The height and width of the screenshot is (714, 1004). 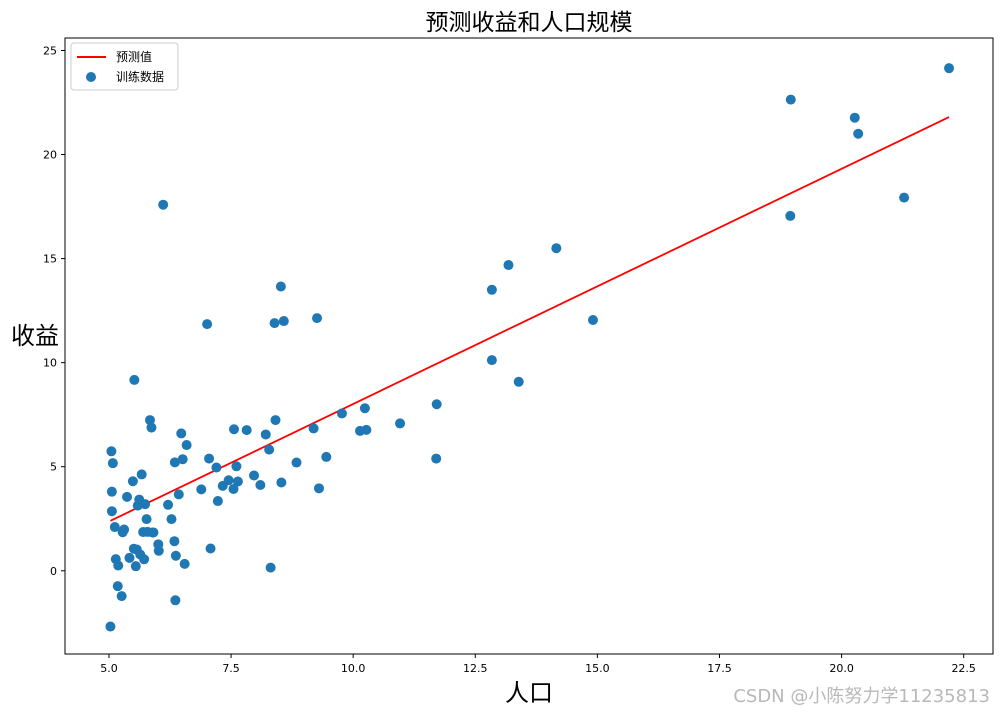 I want to click on legend-marker-swatch, so click(x=91, y=77).